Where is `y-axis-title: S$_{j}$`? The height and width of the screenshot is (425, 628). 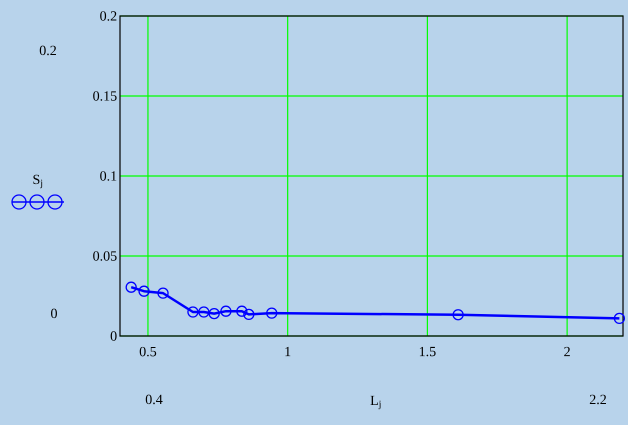 y-axis-title: S$_{j}$ is located at coordinates (37, 181).